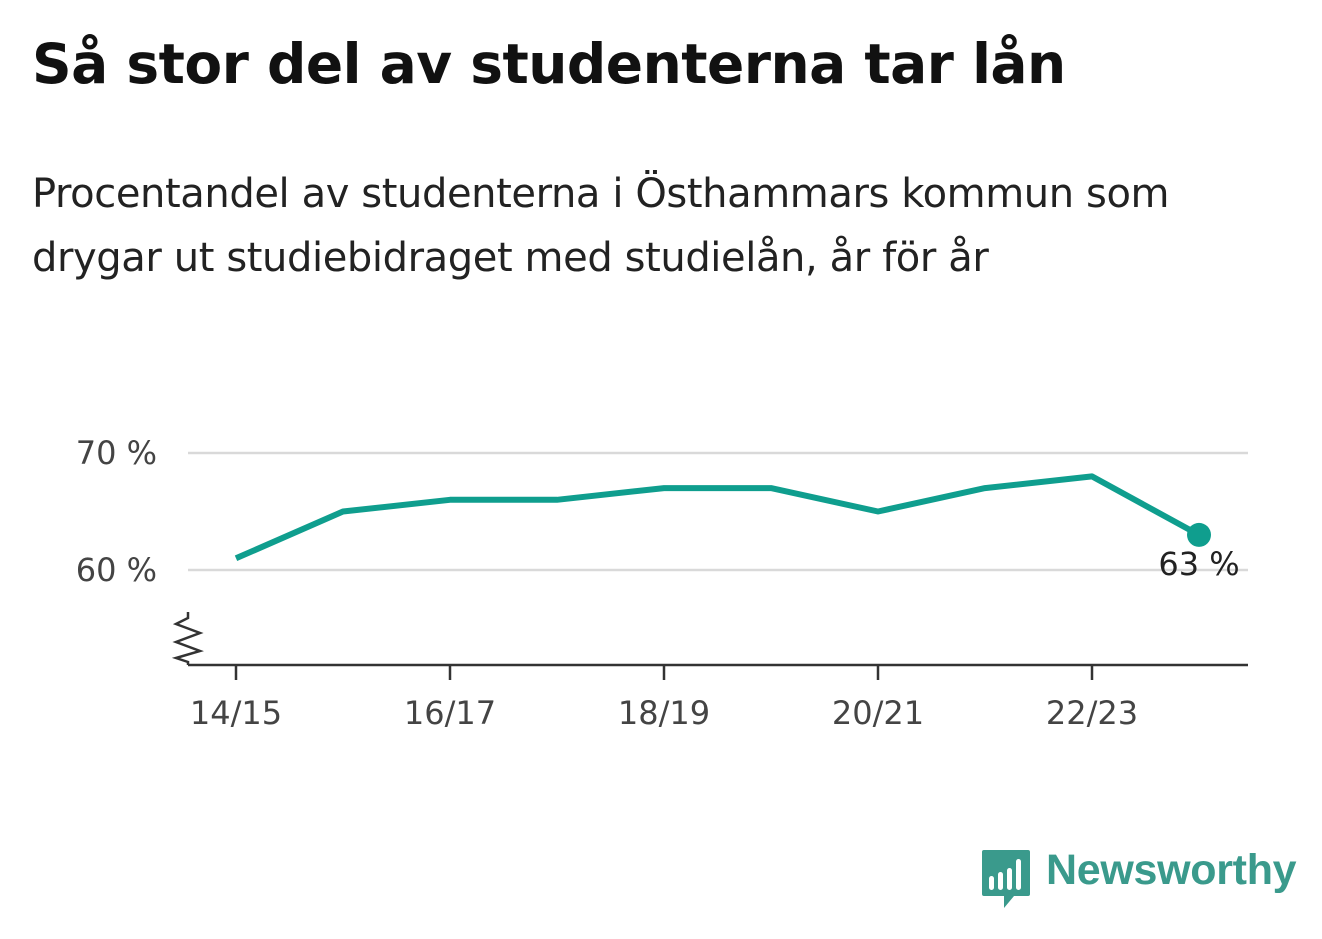  I want to click on axes, so click(709, 646).